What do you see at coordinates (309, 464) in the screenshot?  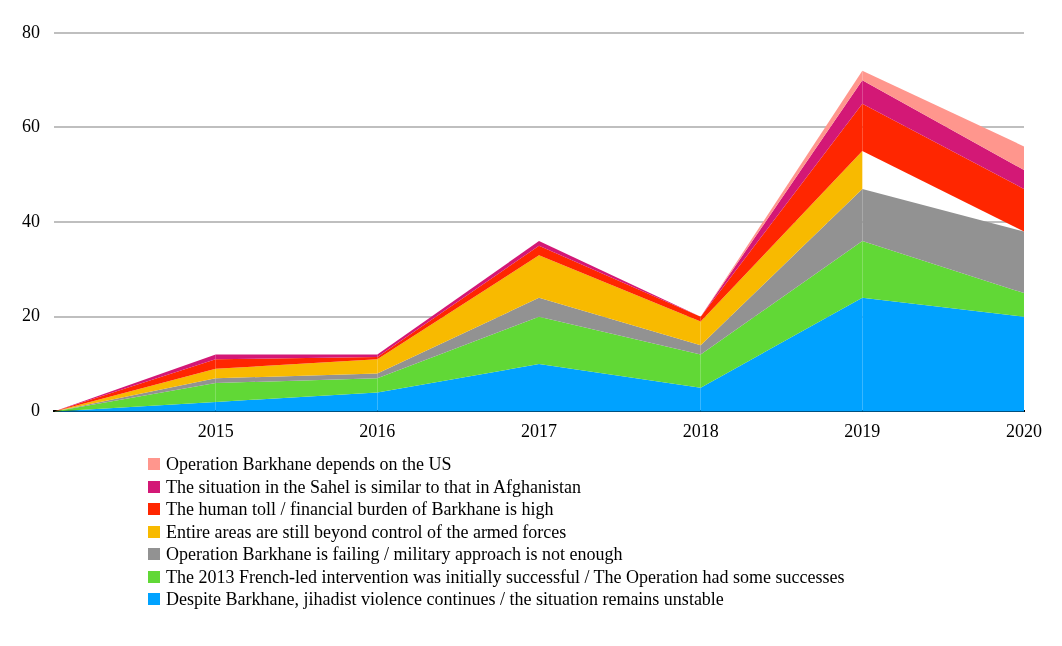 I see `legend-label: Operation Barkhane depends on the US` at bounding box center [309, 464].